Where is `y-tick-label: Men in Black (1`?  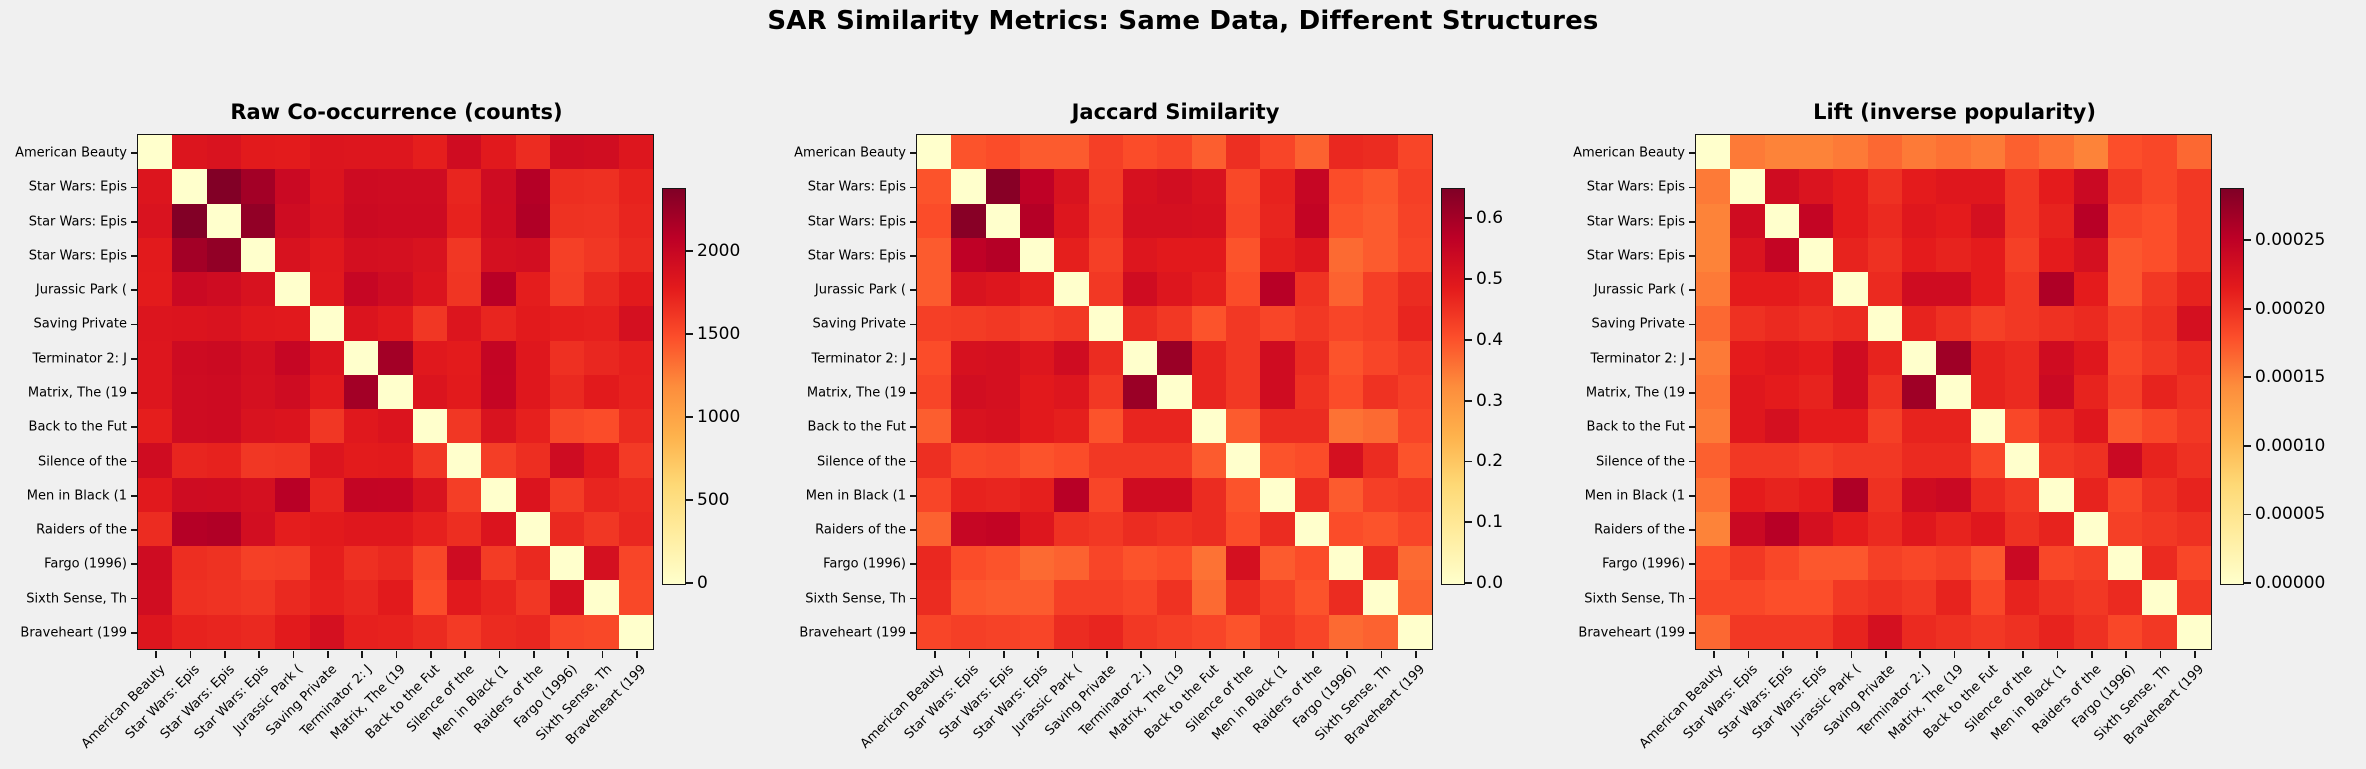
y-tick-label: Men in Black (1 is located at coordinates (855, 496).